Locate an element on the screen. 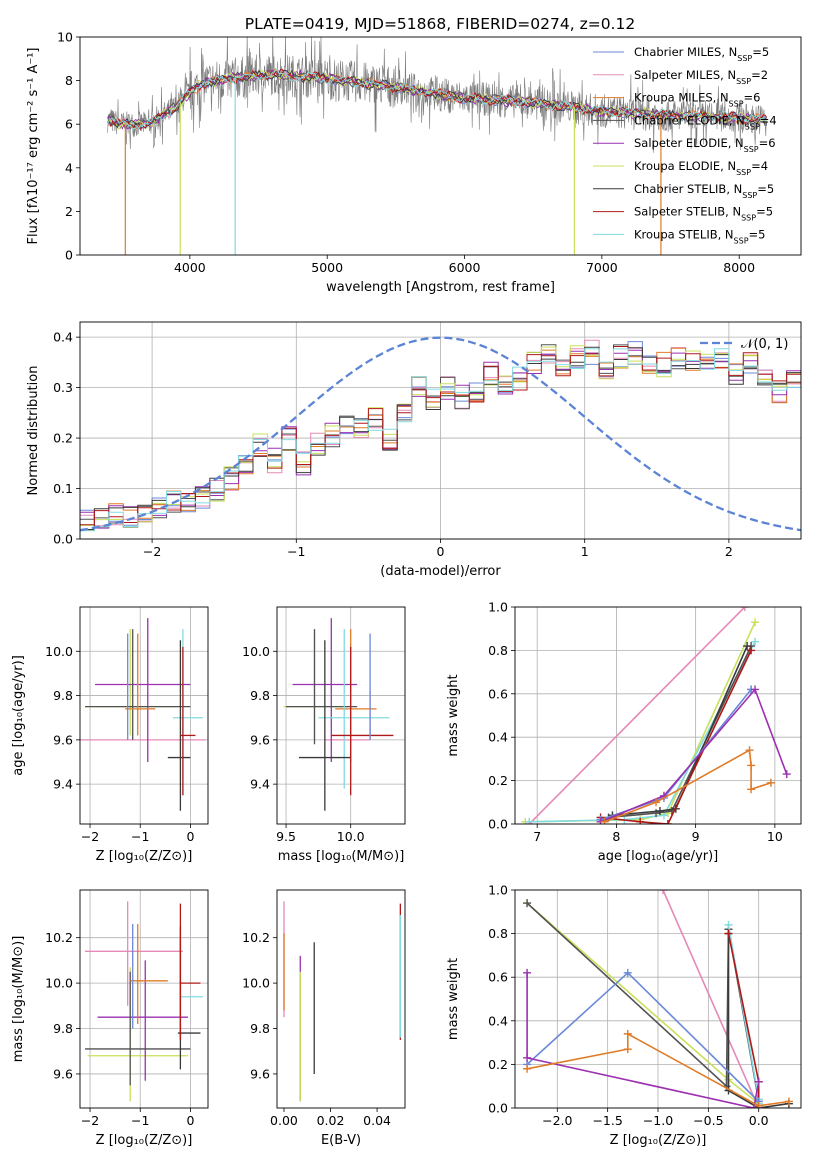 This screenshot has height=1170, width=819. age_vs_Z-points is located at coordinates (143, 714).